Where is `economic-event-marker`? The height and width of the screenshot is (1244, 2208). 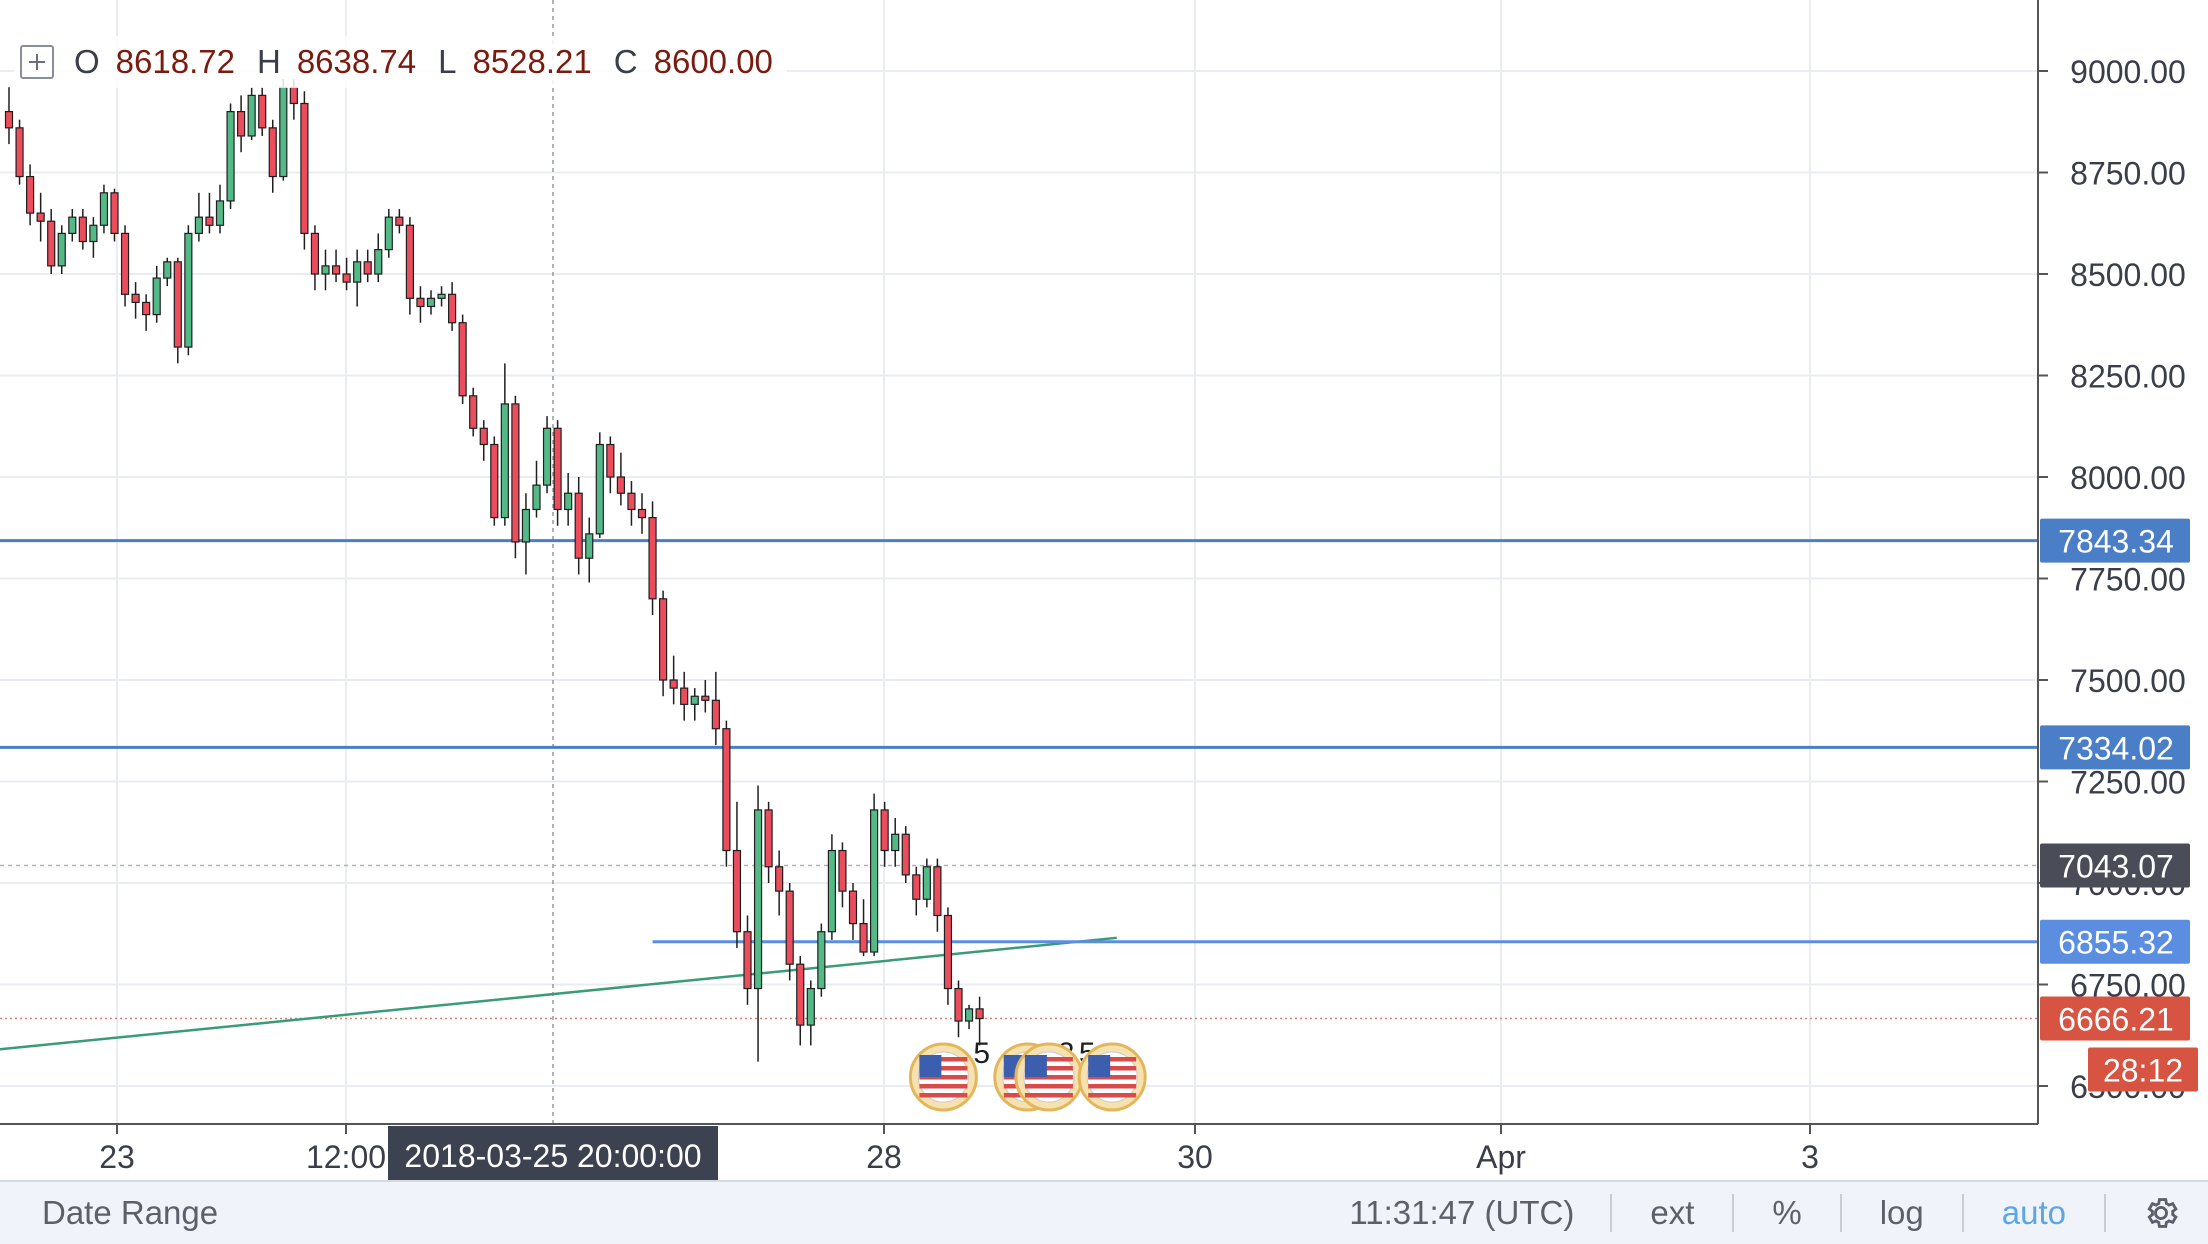
economic-event-marker is located at coordinates (1112, 1077).